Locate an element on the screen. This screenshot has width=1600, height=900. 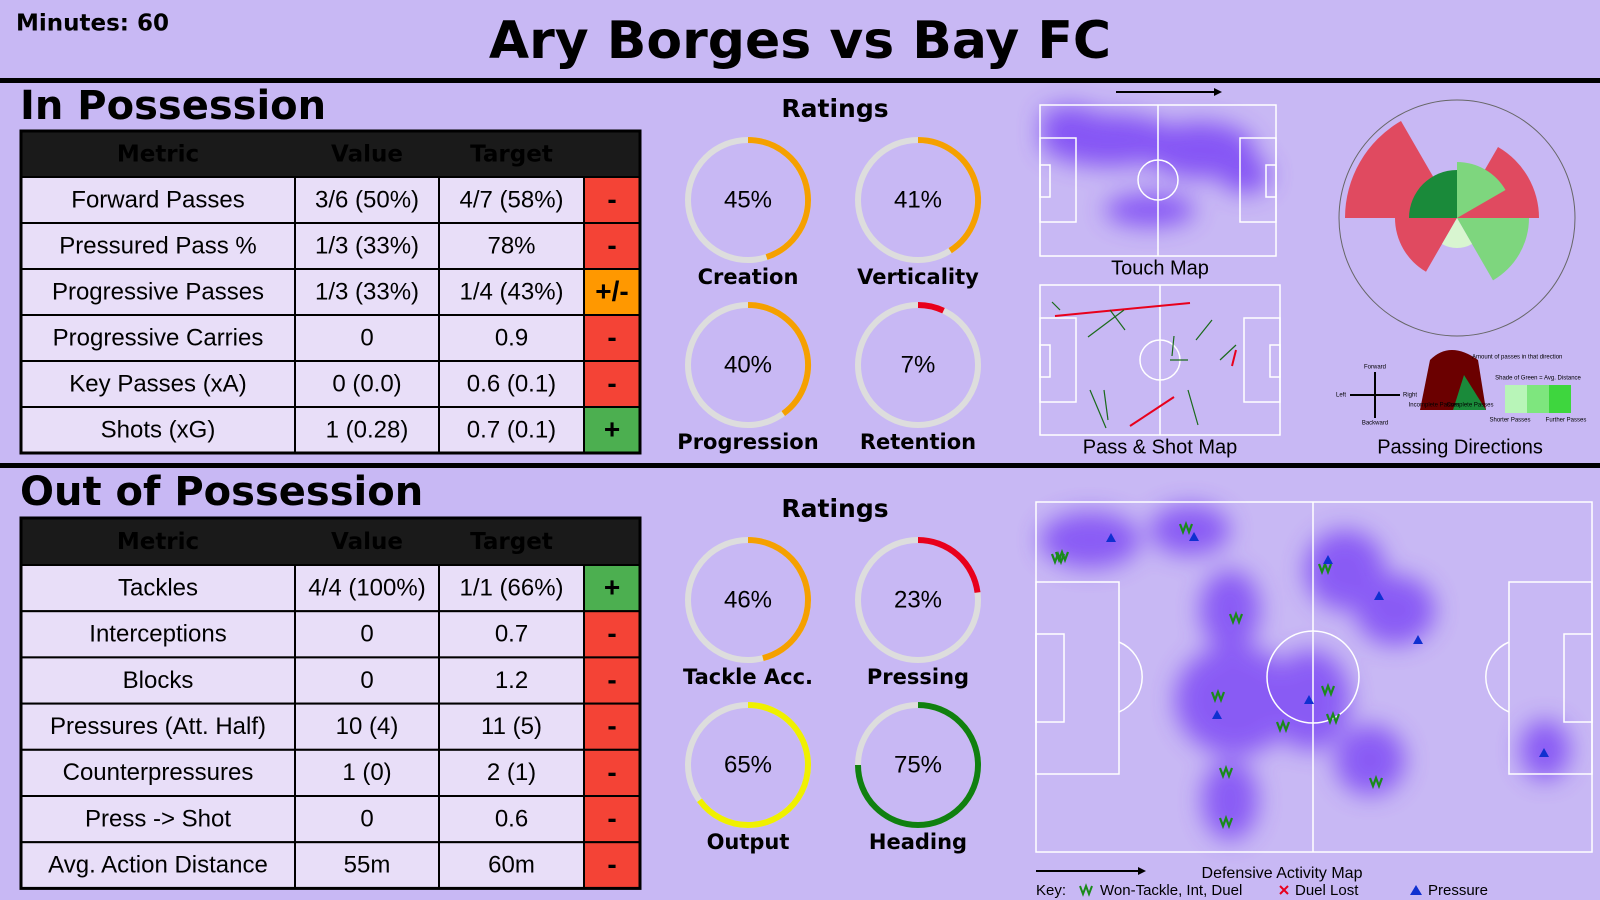
cell-text: Forward Passes is located at coordinates (157, 199).